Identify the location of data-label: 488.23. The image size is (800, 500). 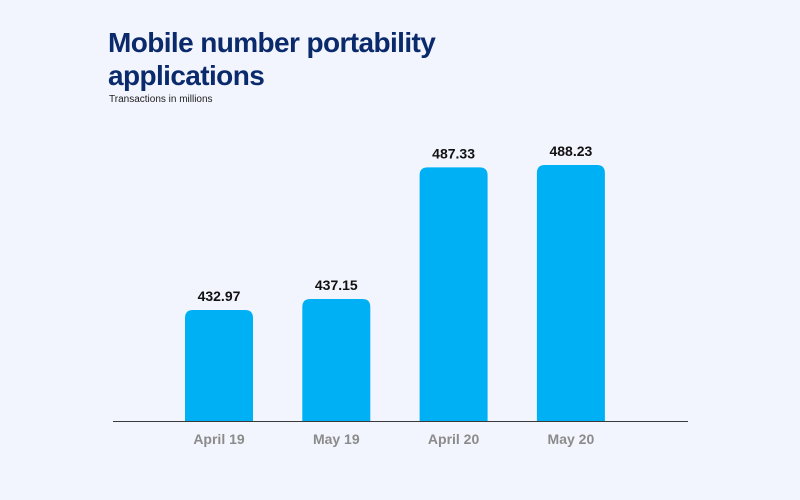
(570, 151).